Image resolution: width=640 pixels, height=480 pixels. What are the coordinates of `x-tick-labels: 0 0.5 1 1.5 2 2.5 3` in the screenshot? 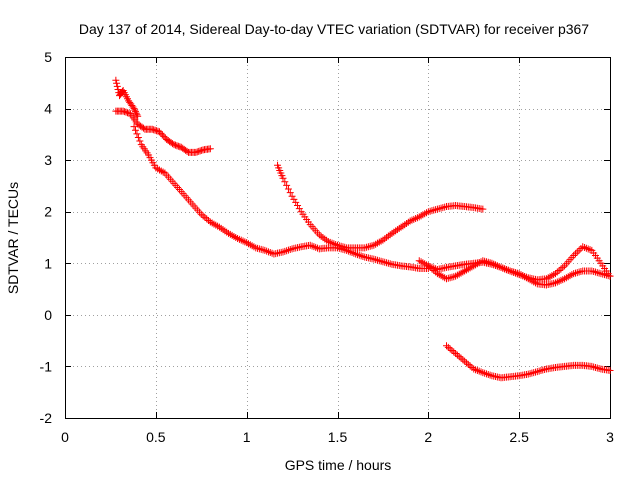 It's located at (337, 437).